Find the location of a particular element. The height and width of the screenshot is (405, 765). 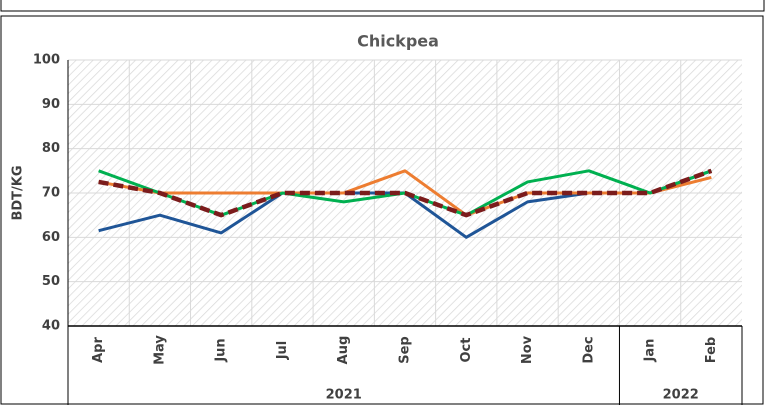

x-tick-label: Aug is located at coordinates (343, 350).